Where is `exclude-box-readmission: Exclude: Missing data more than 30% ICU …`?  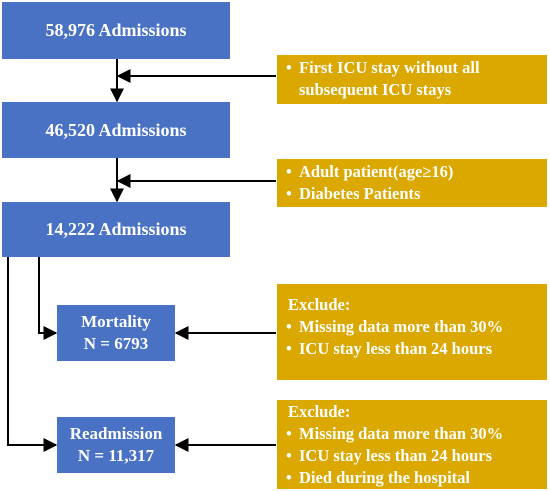 exclude-box-readmission: Exclude: Missing data more than 30% ICU … is located at coordinates (412, 444).